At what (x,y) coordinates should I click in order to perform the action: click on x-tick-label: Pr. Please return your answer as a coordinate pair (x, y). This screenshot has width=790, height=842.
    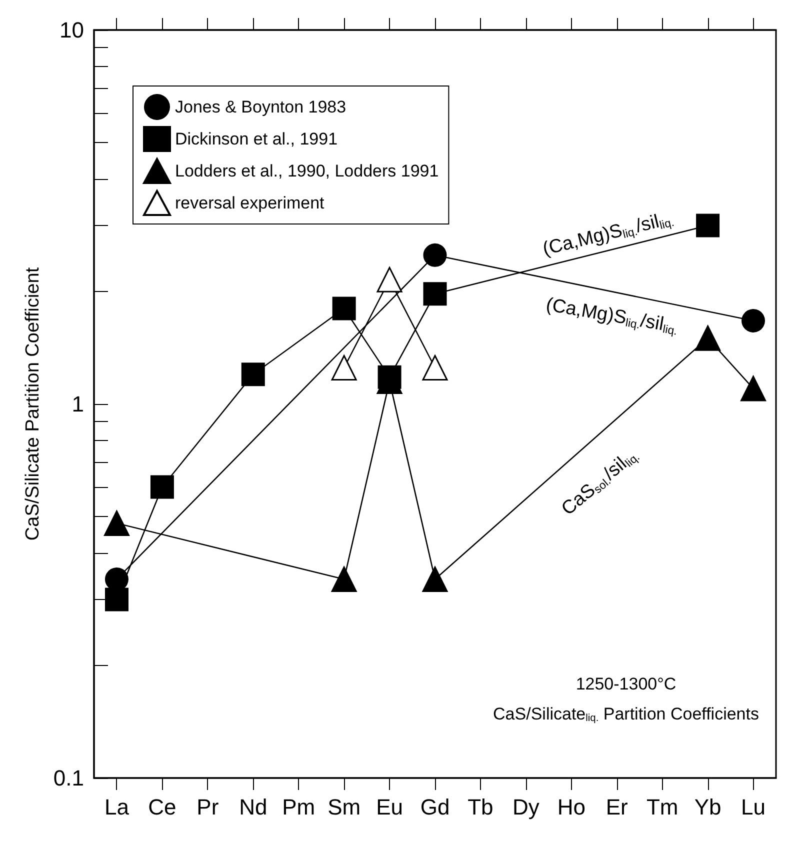
    Looking at the image, I should click on (207, 807).